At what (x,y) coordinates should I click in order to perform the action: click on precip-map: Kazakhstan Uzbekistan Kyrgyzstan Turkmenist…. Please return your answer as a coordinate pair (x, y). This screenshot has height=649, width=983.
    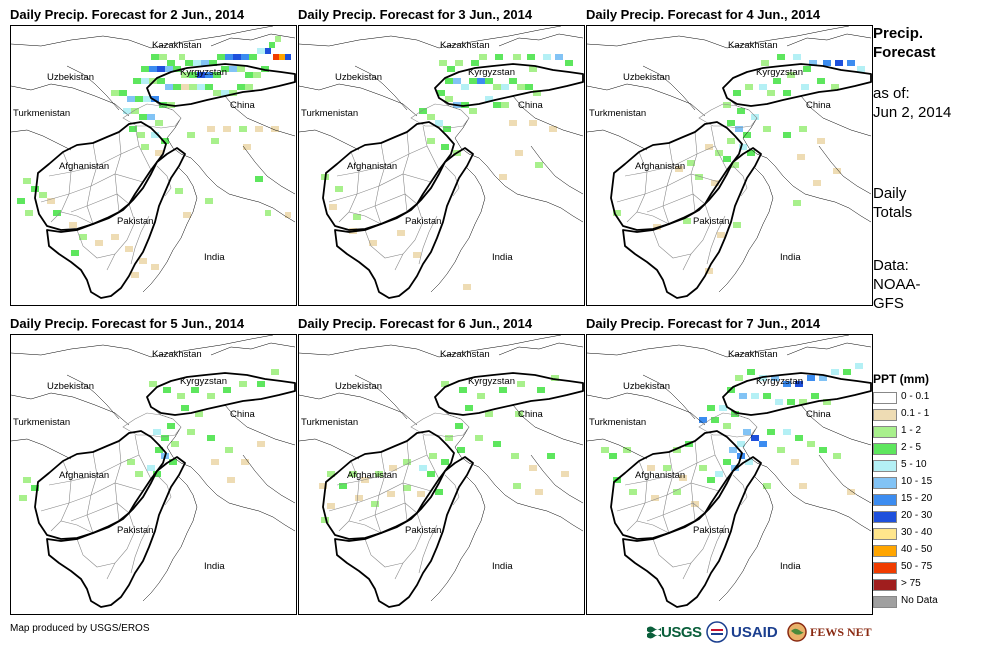
    Looking at the image, I should click on (729, 471).